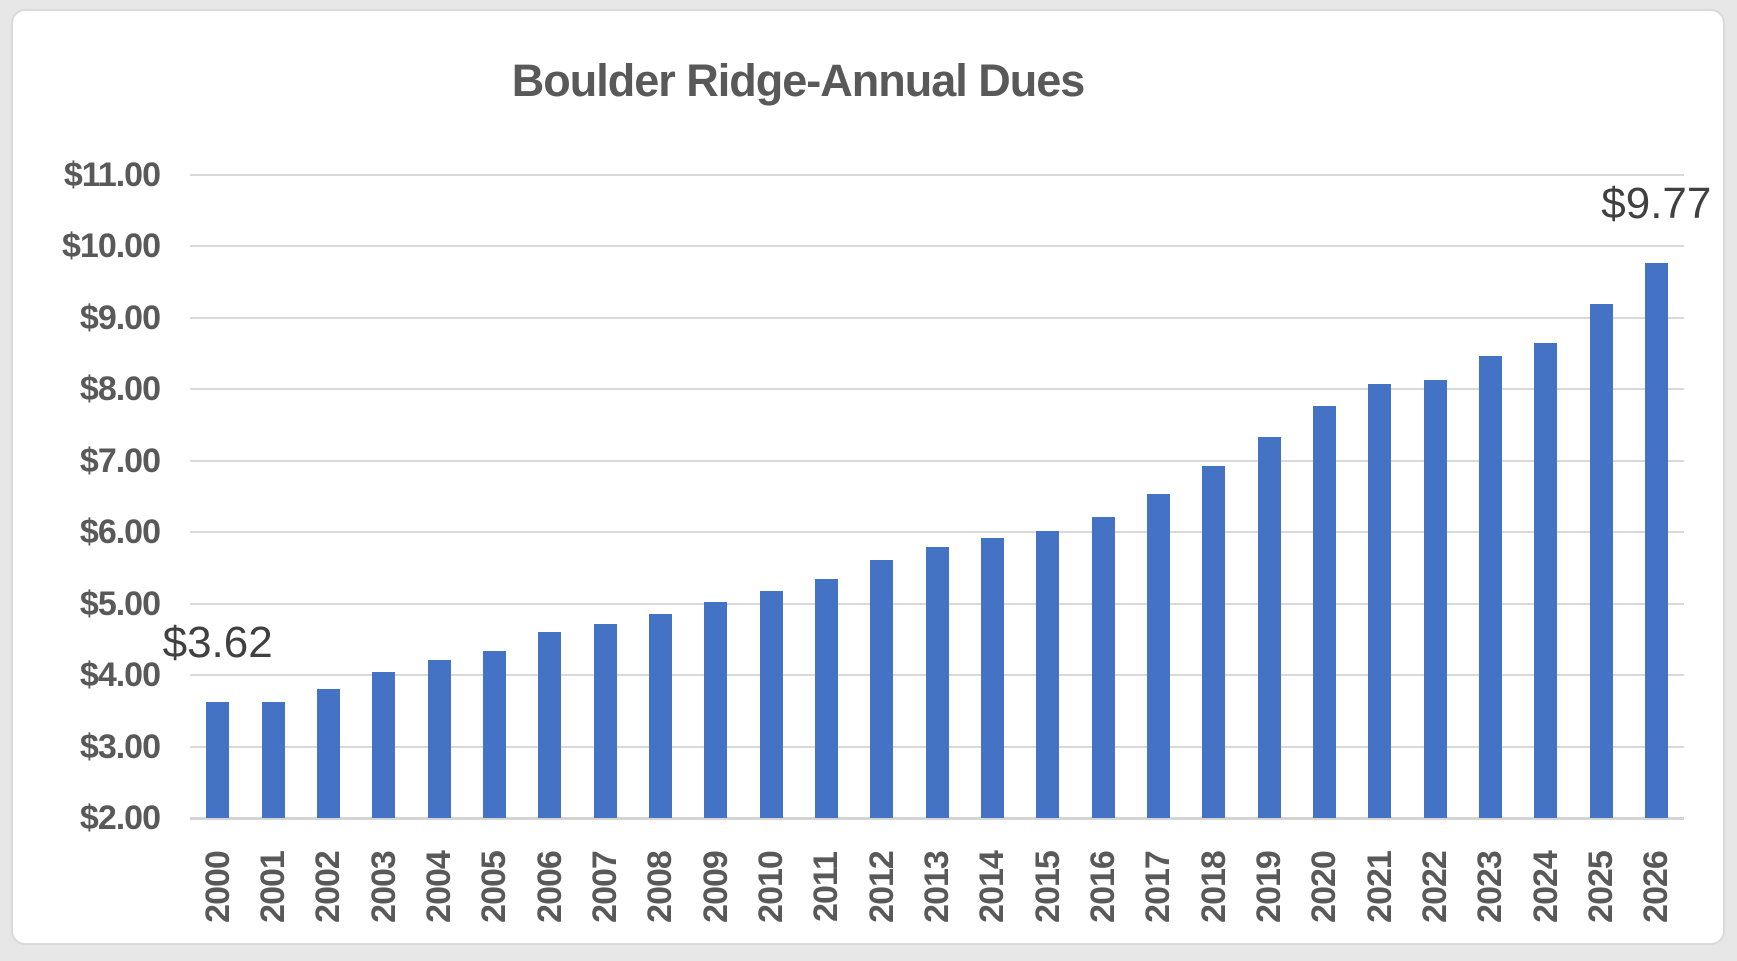 The width and height of the screenshot is (1737, 961). Describe the element at coordinates (273, 887) in the screenshot. I see `x-tick-label-2001: 2001` at that location.